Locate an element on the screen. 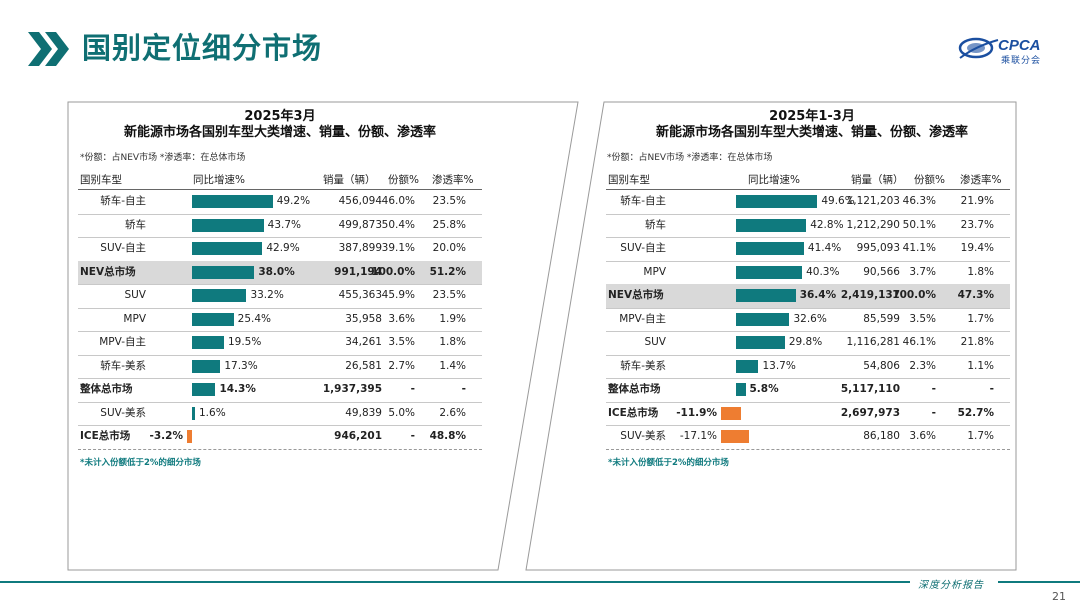 This screenshot has width=1080, height=607. cell-pen: 1.9% is located at coordinates (452, 318).